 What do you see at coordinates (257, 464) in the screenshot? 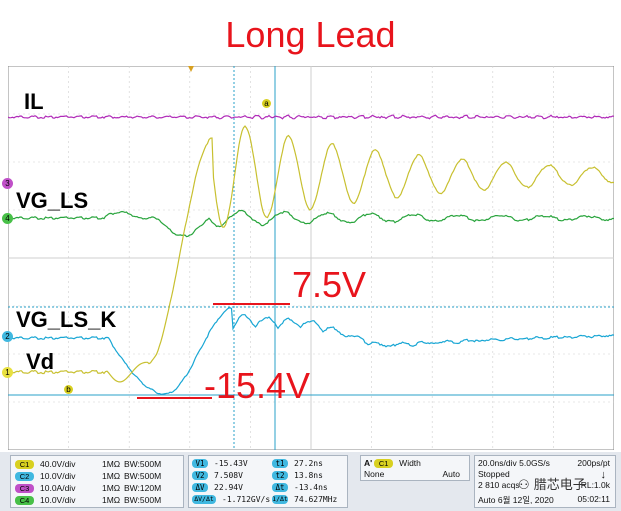
I see `cursor-row: V1 -15.43V t1 27.2ns` at bounding box center [257, 464].